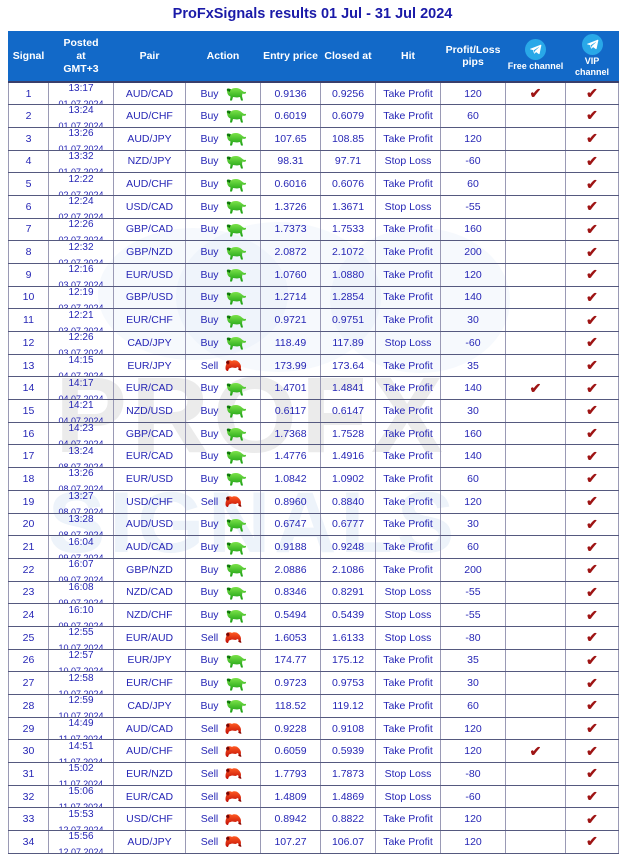 The height and width of the screenshot is (859, 625). I want to click on cell-entry-price: 2.0872, so click(290, 252).